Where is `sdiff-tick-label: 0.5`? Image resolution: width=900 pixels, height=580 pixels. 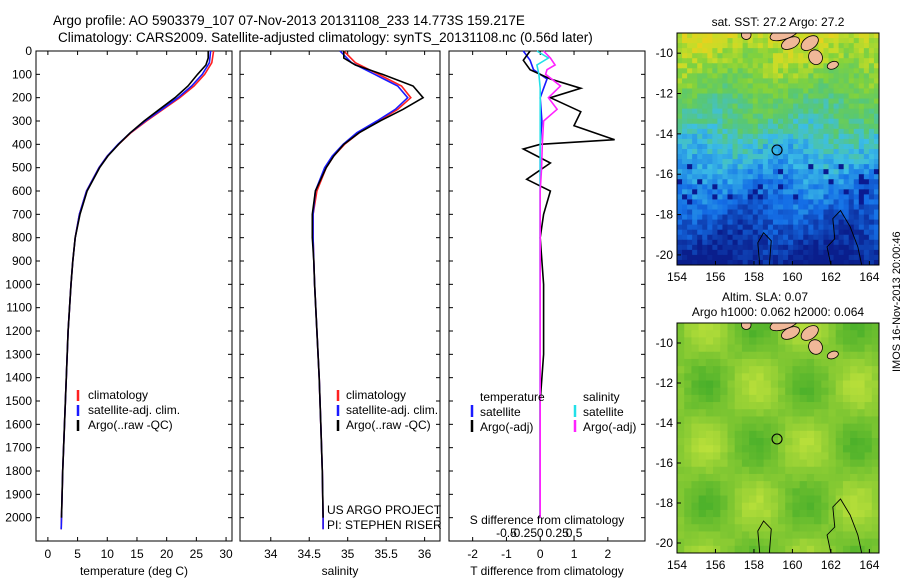
sdiff-tick-label: 0.5 is located at coordinates (574, 533).